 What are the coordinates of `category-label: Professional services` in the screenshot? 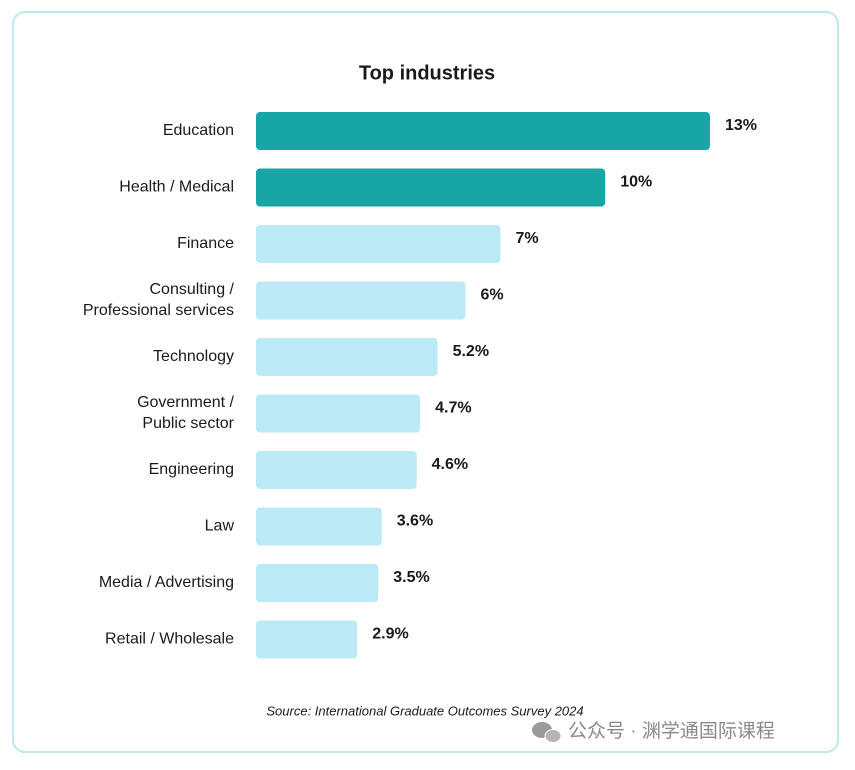 It's located at (158, 310).